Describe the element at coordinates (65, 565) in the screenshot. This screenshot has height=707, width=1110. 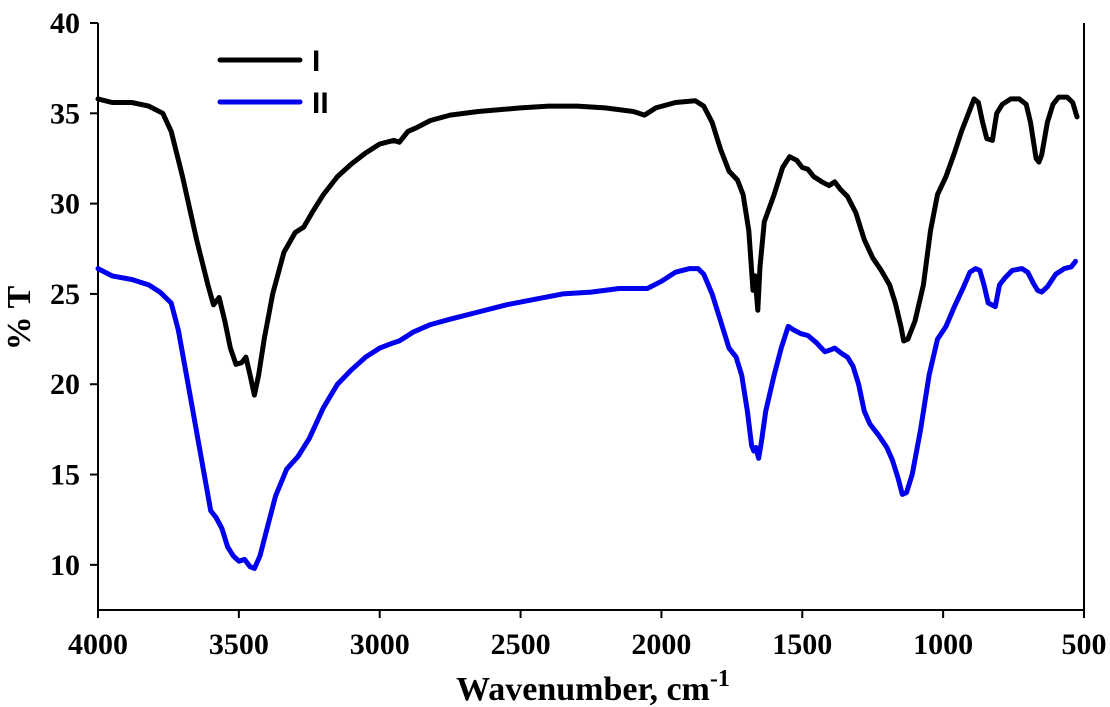
I see `y-tick-label: 10` at that location.